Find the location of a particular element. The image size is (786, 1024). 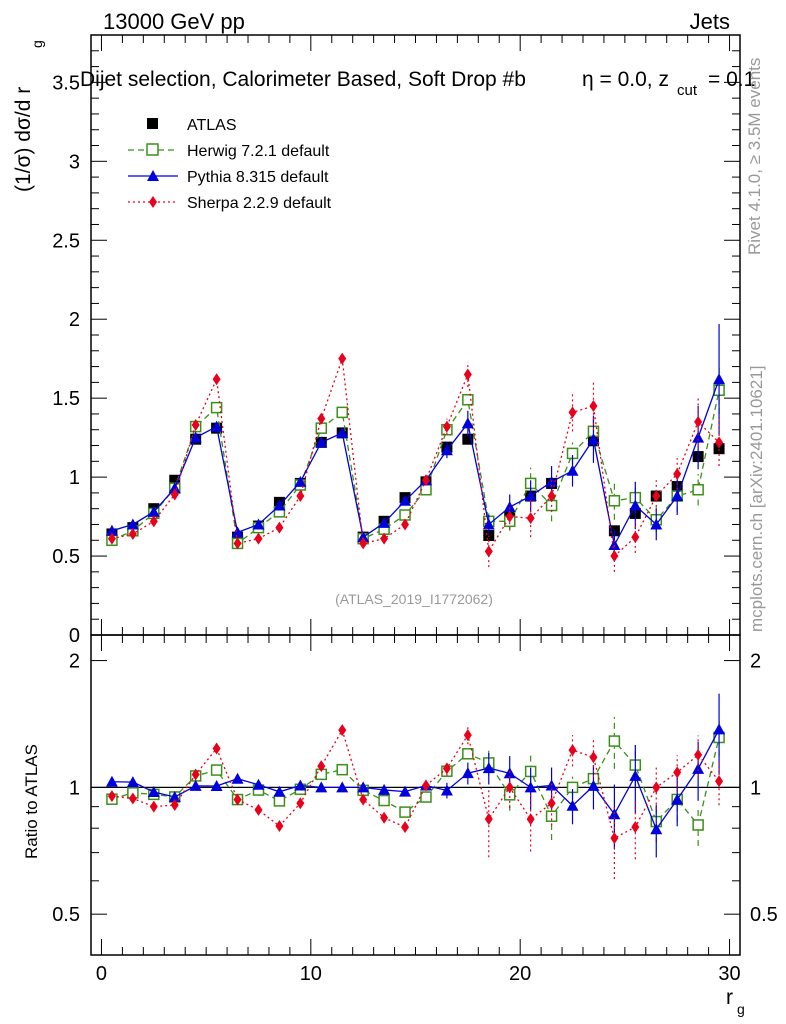

ratio-y-axis-title: Ratio to ATLAS is located at coordinates (31, 801).